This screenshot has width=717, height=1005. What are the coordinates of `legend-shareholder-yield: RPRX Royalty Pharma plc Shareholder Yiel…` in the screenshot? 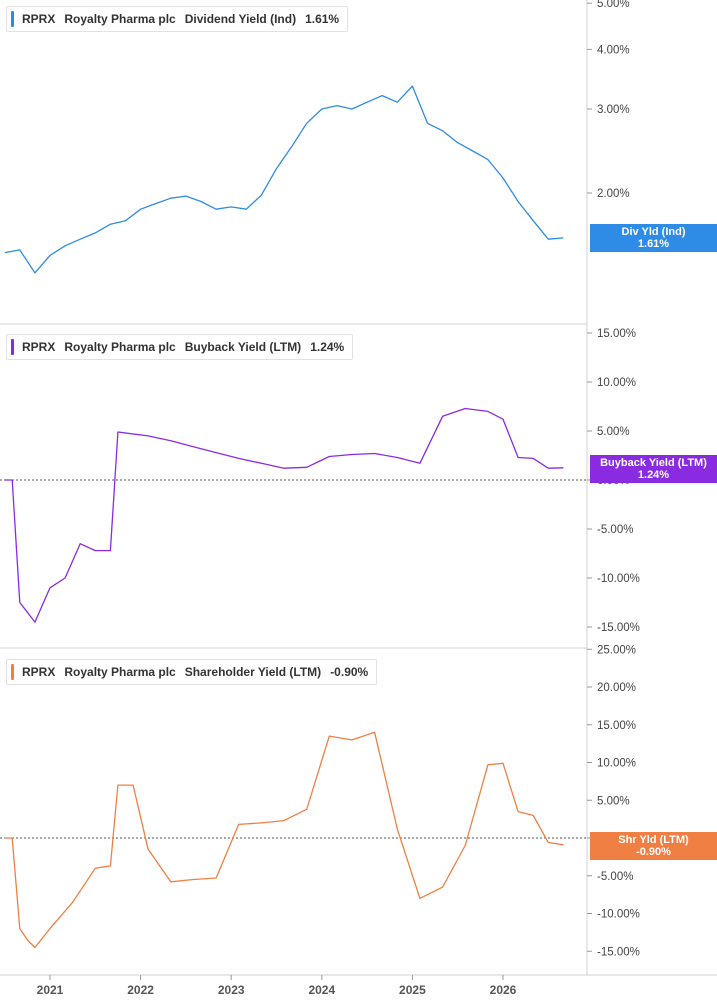 It's located at (192, 672).